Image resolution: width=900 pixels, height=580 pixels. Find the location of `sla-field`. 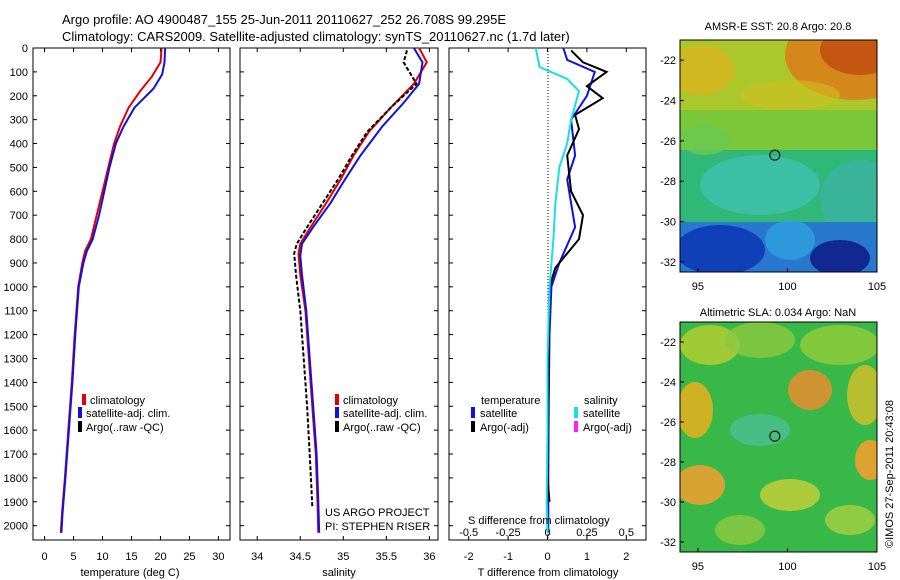

sla-field is located at coordinates (778, 437).